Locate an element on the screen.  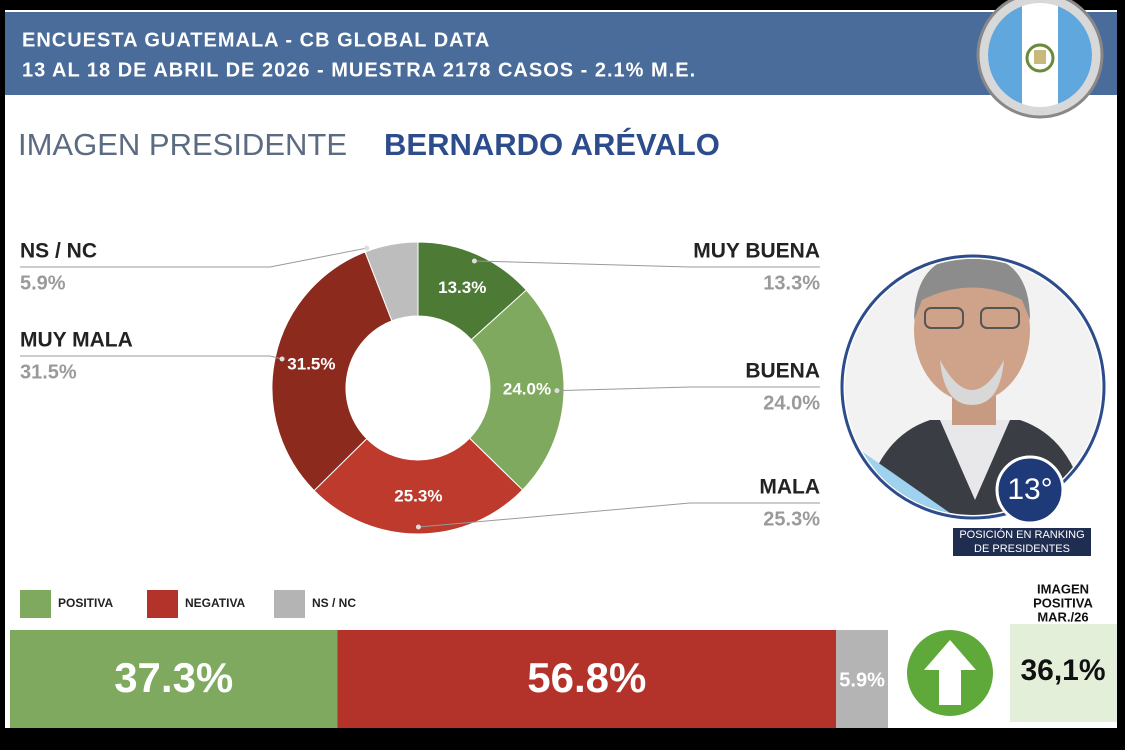
legend-label: POSITIVA is located at coordinates (85, 603).